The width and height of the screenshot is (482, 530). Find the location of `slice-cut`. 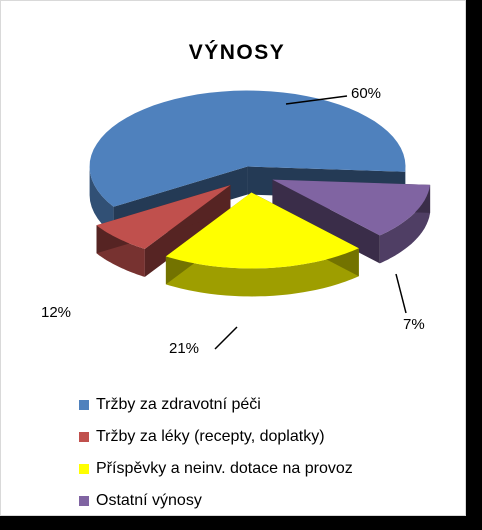

slice-cut is located at coordinates (326, 221).